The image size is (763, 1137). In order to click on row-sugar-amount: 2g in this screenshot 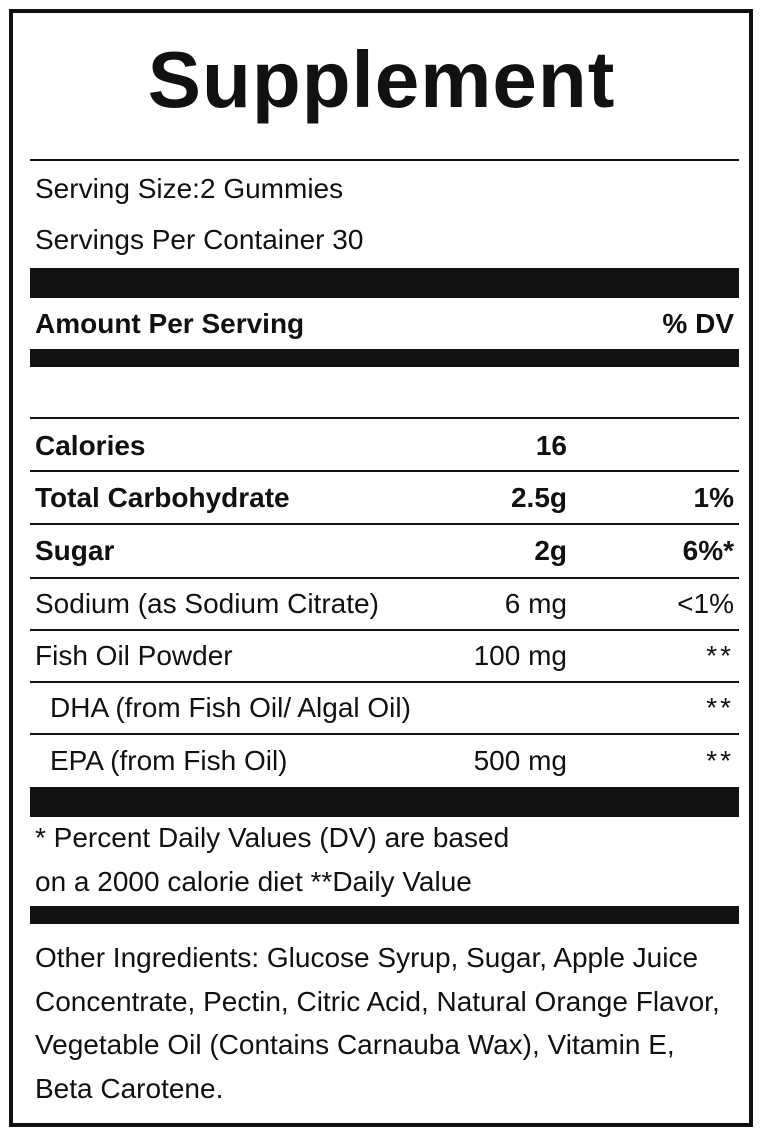, I will do `click(550, 550)`.